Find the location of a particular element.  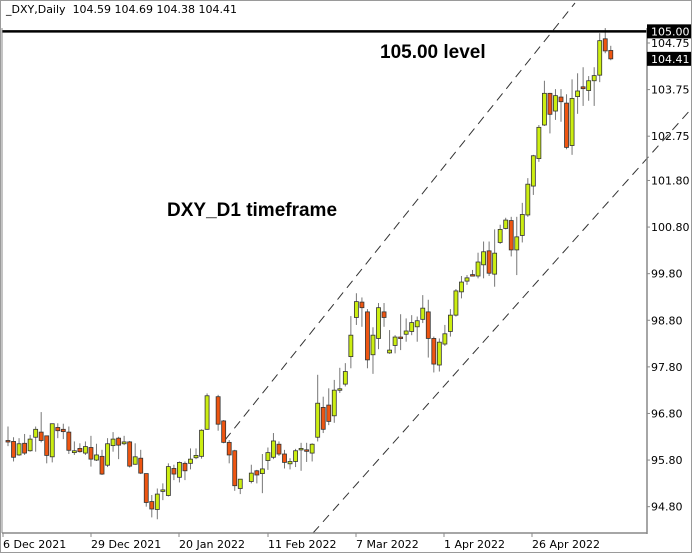

y-tick-label: 100.80 is located at coordinates (670, 227).